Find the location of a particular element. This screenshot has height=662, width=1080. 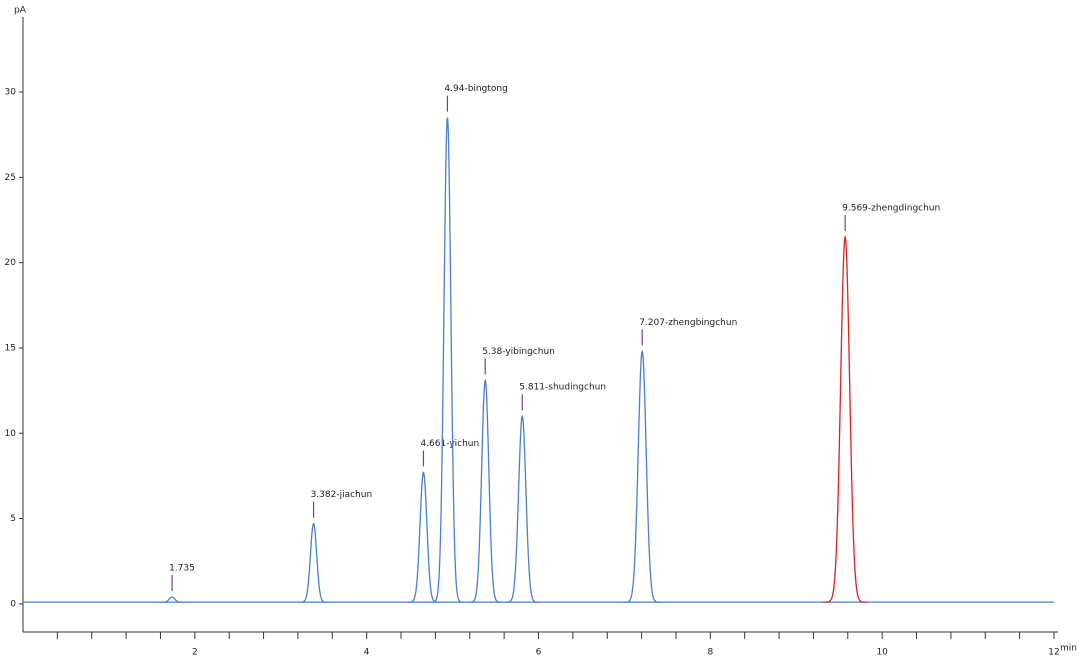

y-tick-label: 10 is located at coordinates (11, 434).